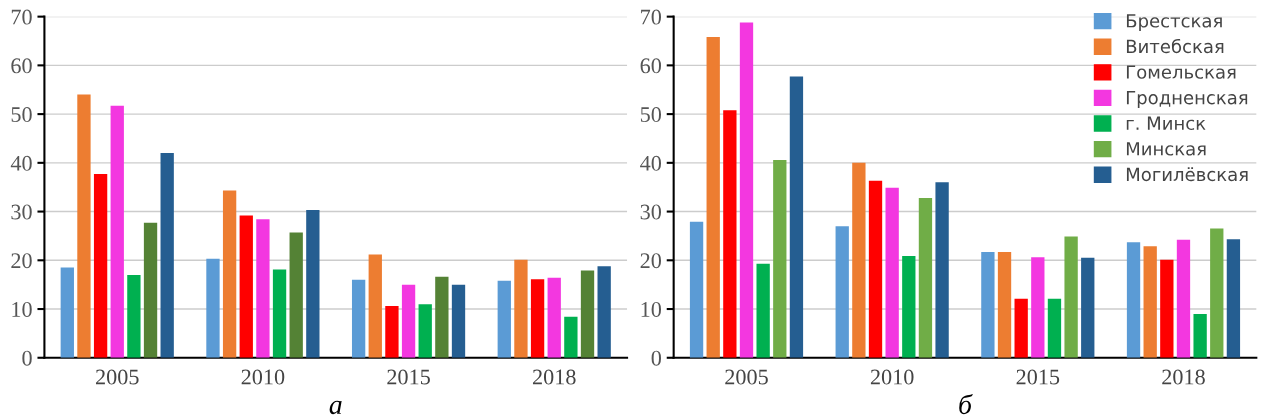  Describe the element at coordinates (1187, 174) in the screenshot. I see `legend-label: Могилёвская` at that location.